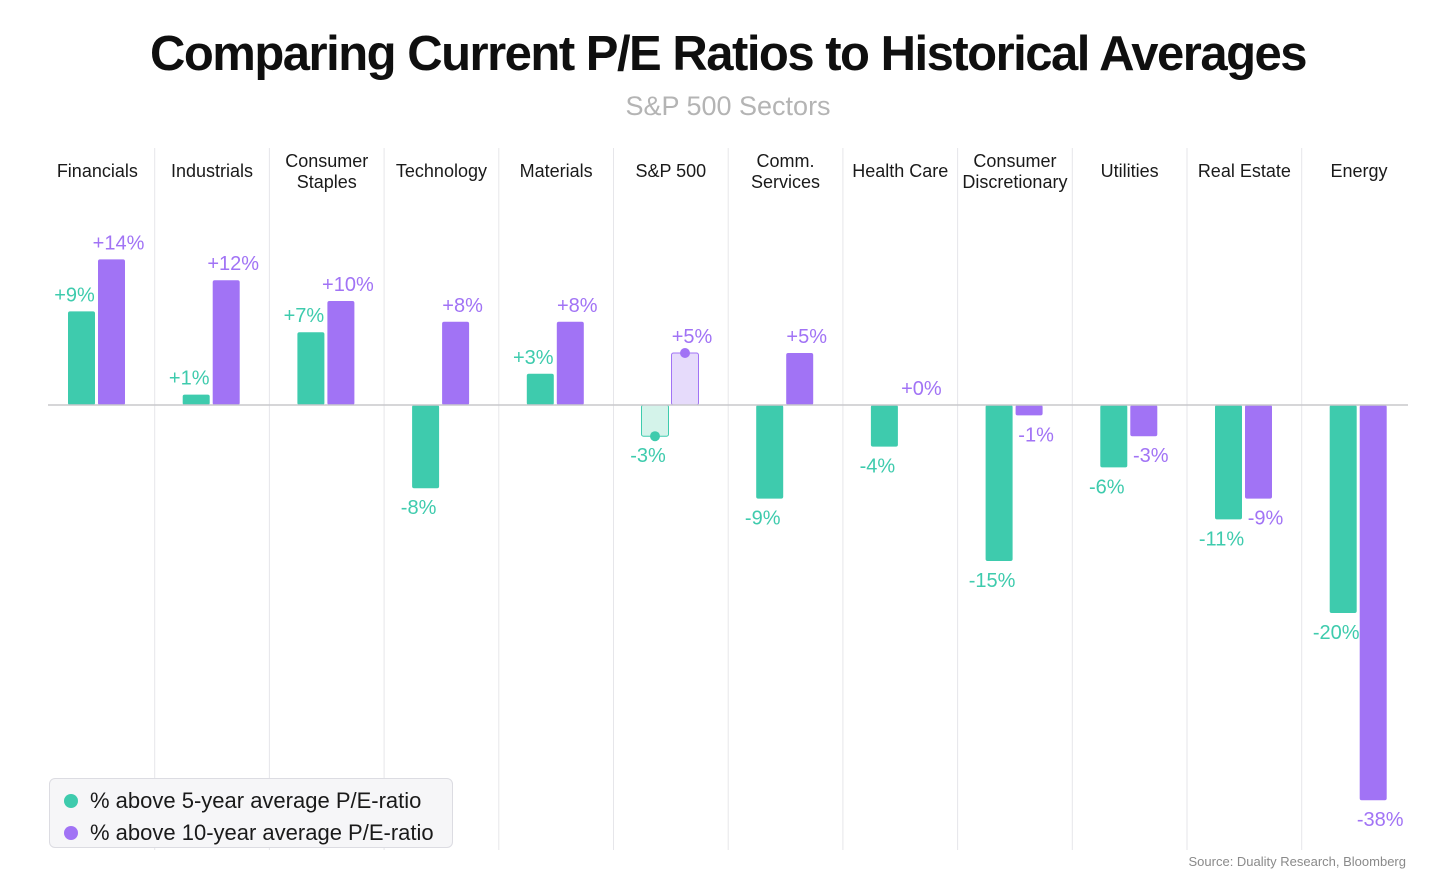 The height and width of the screenshot is (874, 1456). I want to click on data-label-five-year: -15%, so click(992, 581).